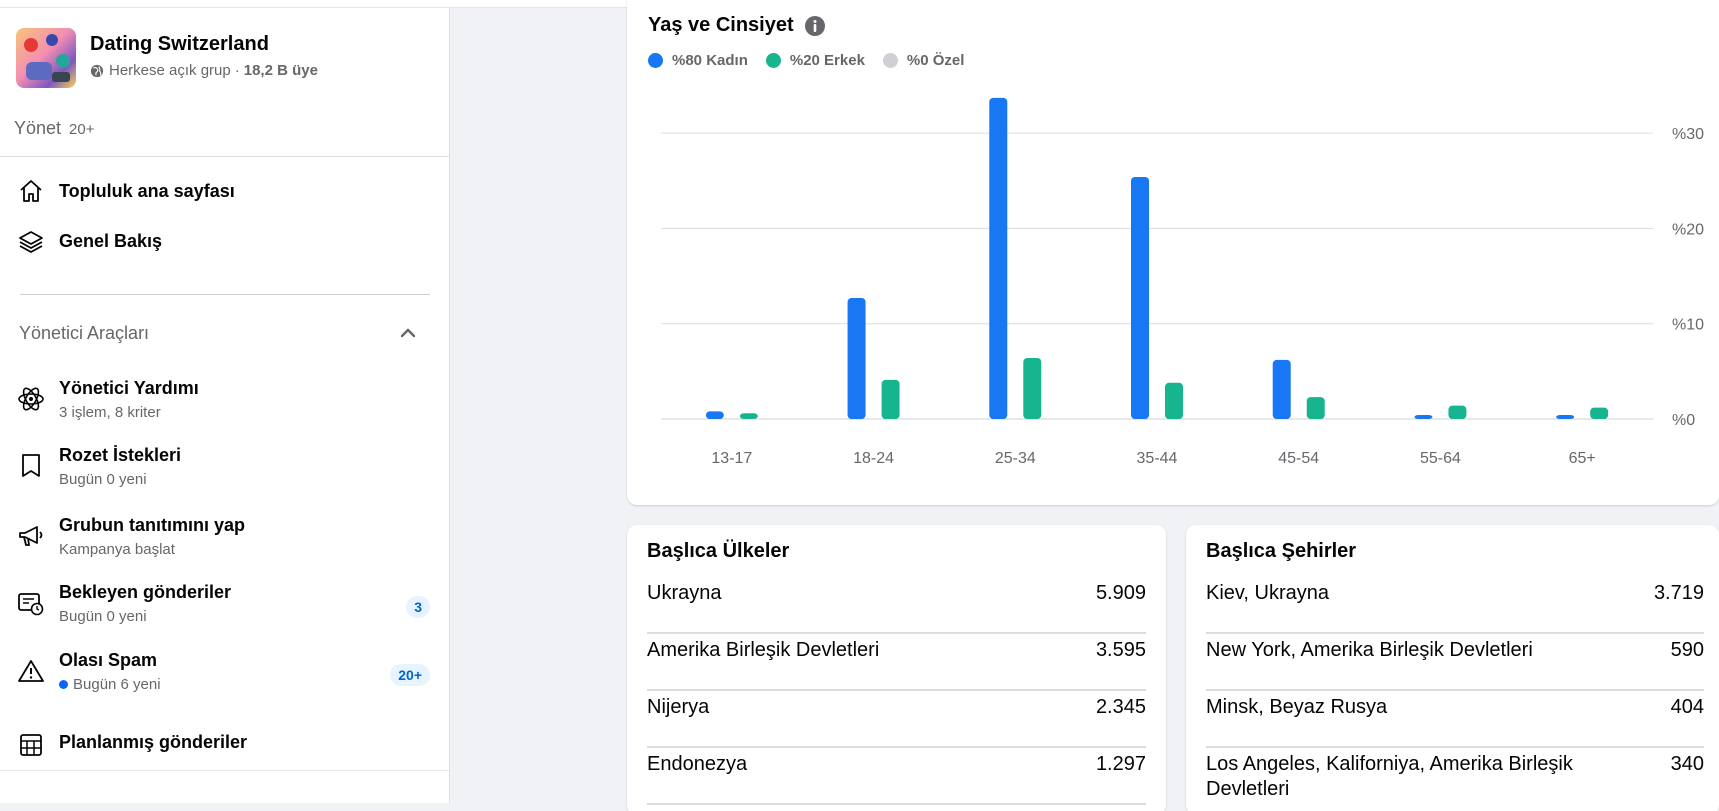 The image size is (1719, 811). What do you see at coordinates (418, 607) in the screenshot?
I see `pending-count-badge: 3` at bounding box center [418, 607].